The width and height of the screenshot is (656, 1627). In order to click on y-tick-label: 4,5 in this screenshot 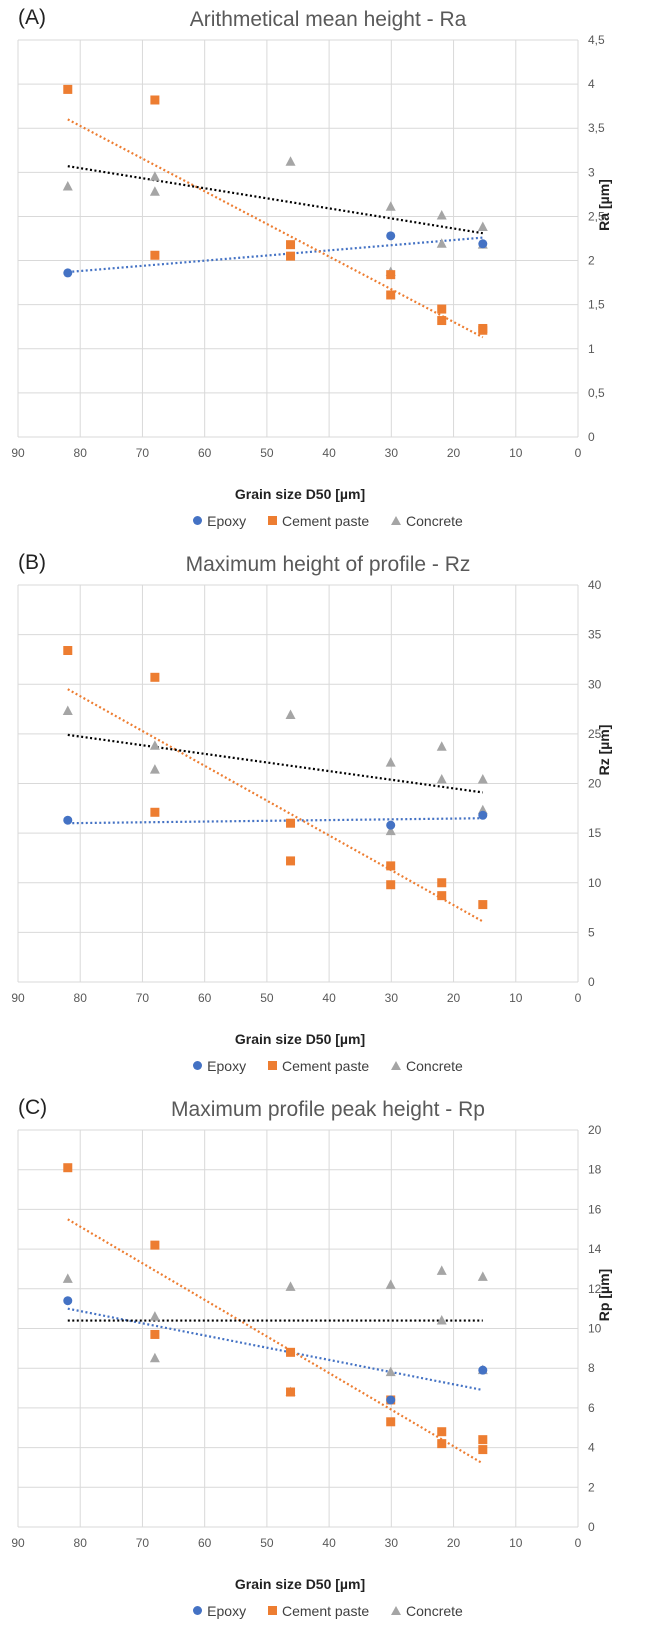, I will do `click(596, 40)`.